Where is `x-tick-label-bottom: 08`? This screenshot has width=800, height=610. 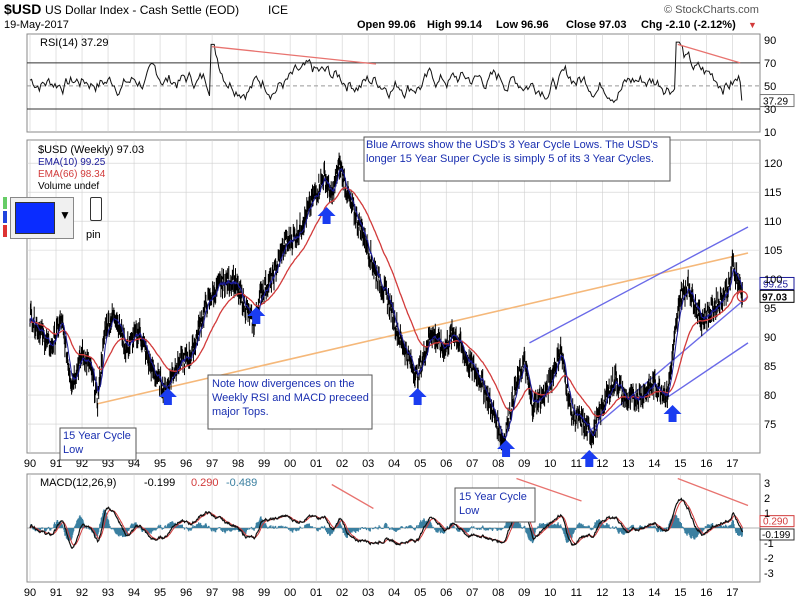 x-tick-label-bottom: 08 is located at coordinates (498, 593).